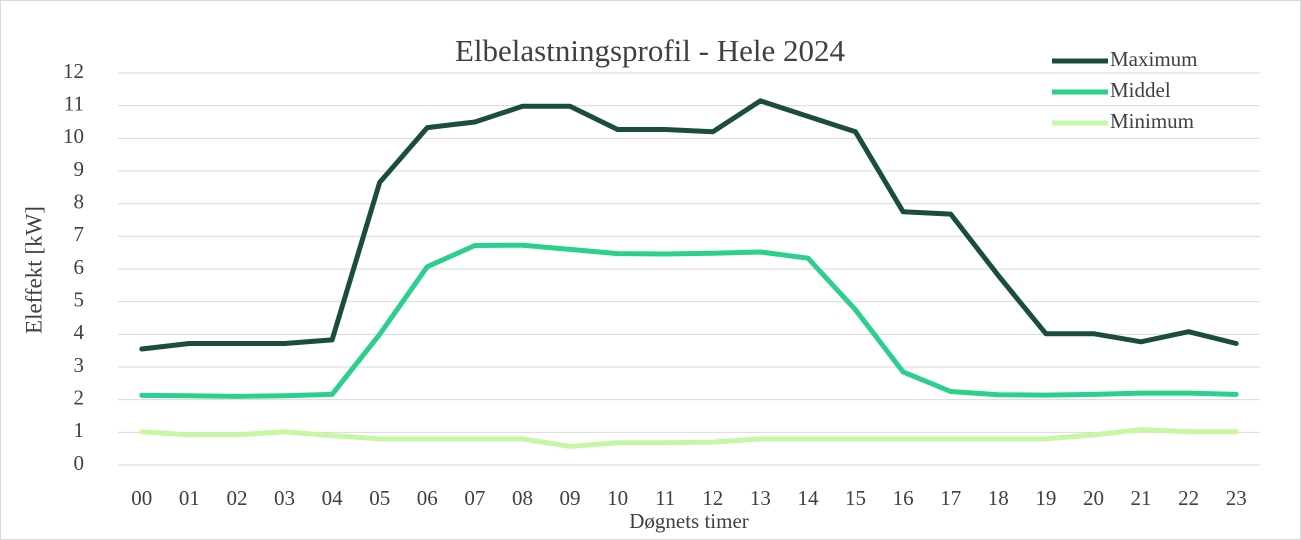  I want to click on x-tick-label: 08, so click(522, 498).